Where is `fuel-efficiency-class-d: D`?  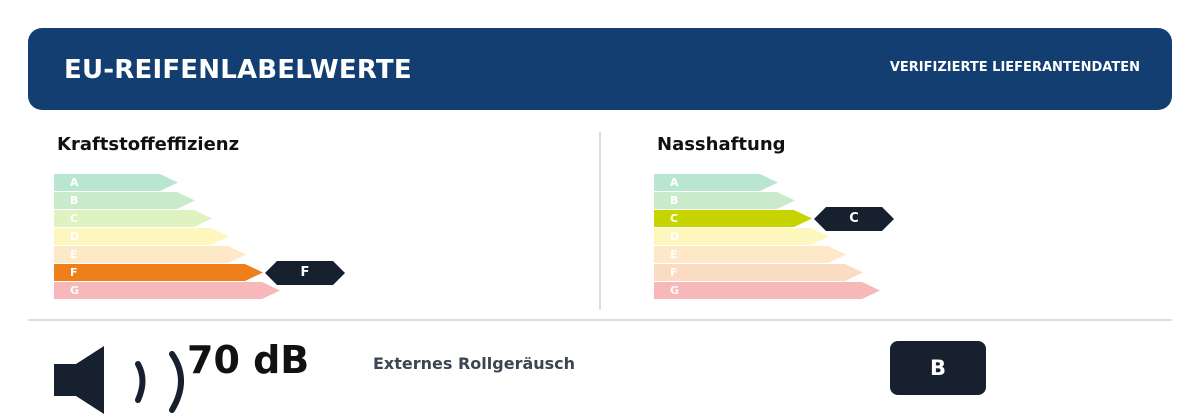 fuel-efficiency-class-d: D is located at coordinates (141, 236).